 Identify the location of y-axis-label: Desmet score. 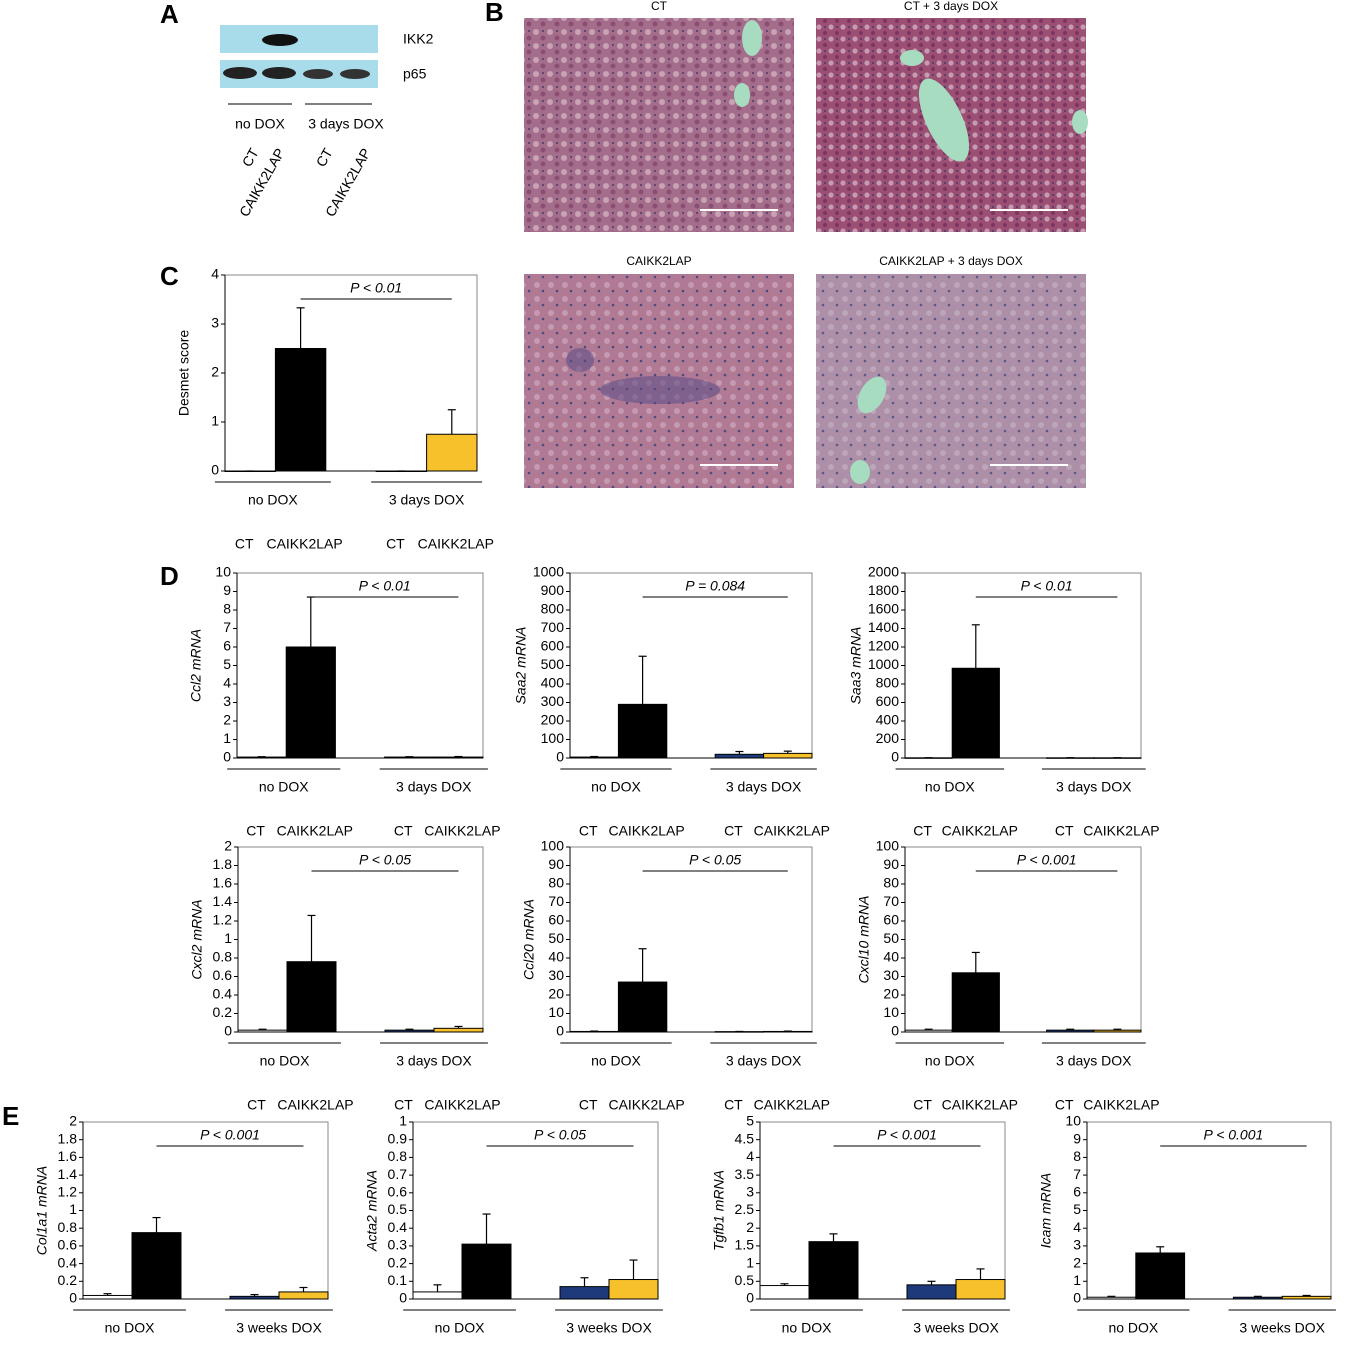
(184, 373).